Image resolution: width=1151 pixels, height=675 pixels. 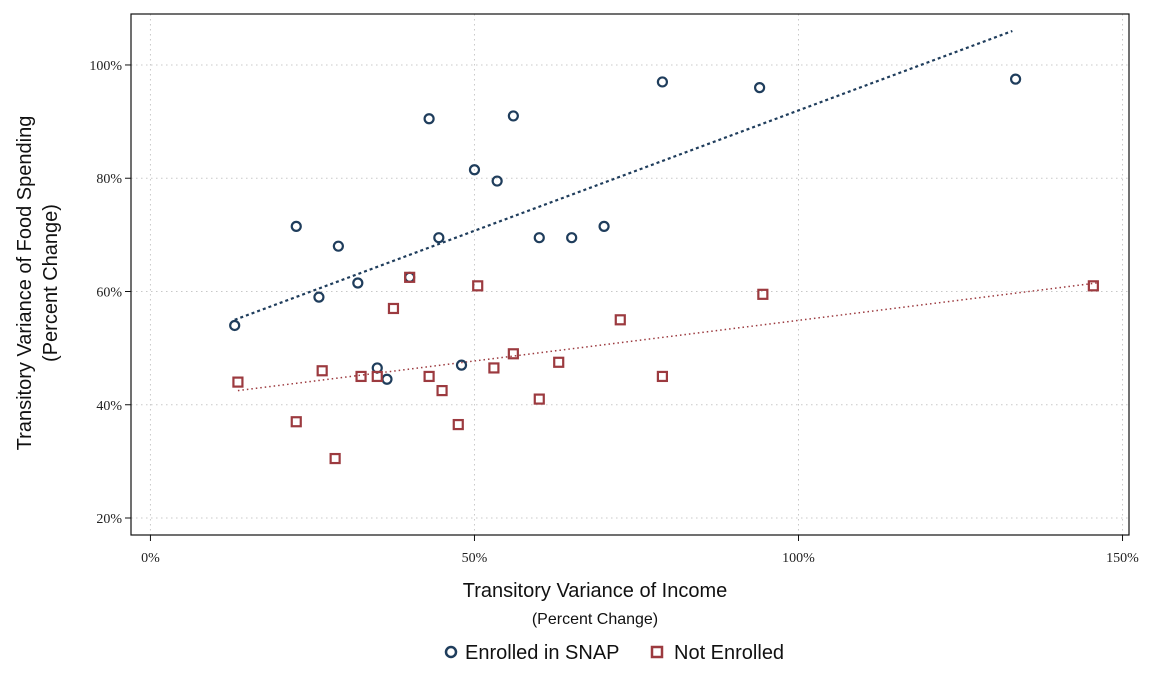 I want to click on x-axis-title: Transitory Variance of Income, so click(x=595, y=591).